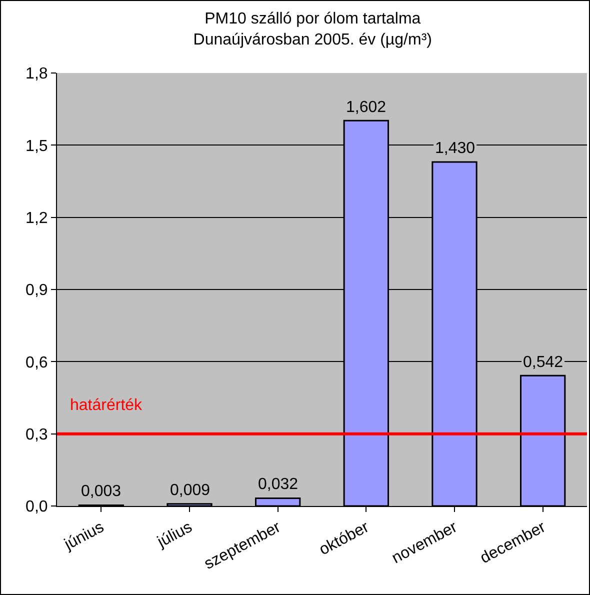 Image resolution: width=590 pixels, height=595 pixels. Describe the element at coordinates (37, 291) in the screenshot. I see `y-tick-label: 0,9` at that location.